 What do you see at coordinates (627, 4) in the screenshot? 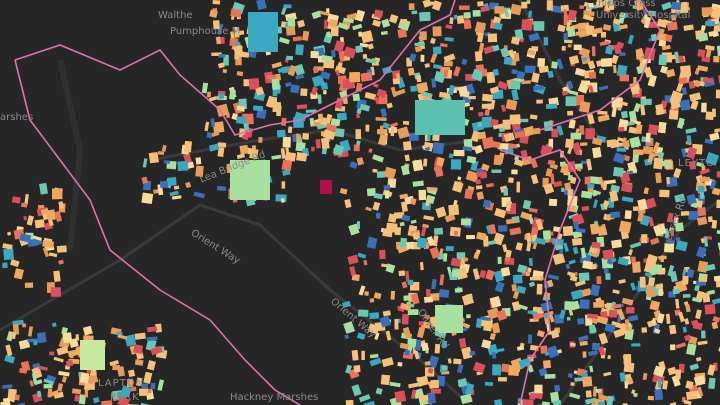
I see `place-label: hipps Cross` at bounding box center [627, 4].